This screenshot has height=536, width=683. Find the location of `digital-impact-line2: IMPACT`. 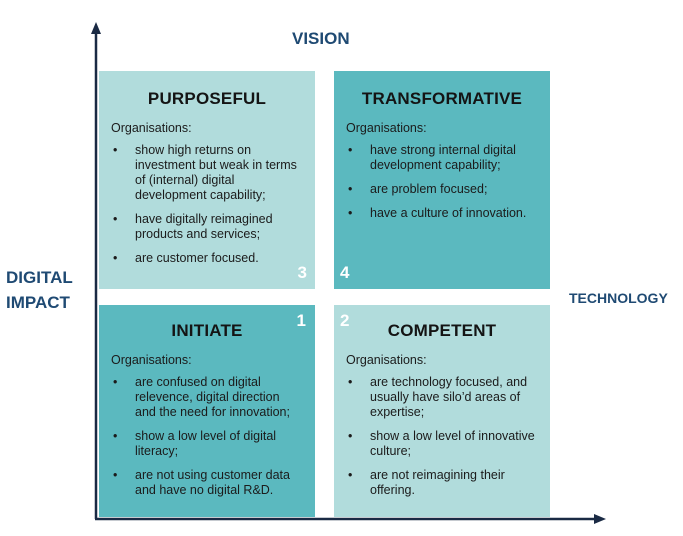

digital-impact-line2: IMPACT is located at coordinates (38, 302).